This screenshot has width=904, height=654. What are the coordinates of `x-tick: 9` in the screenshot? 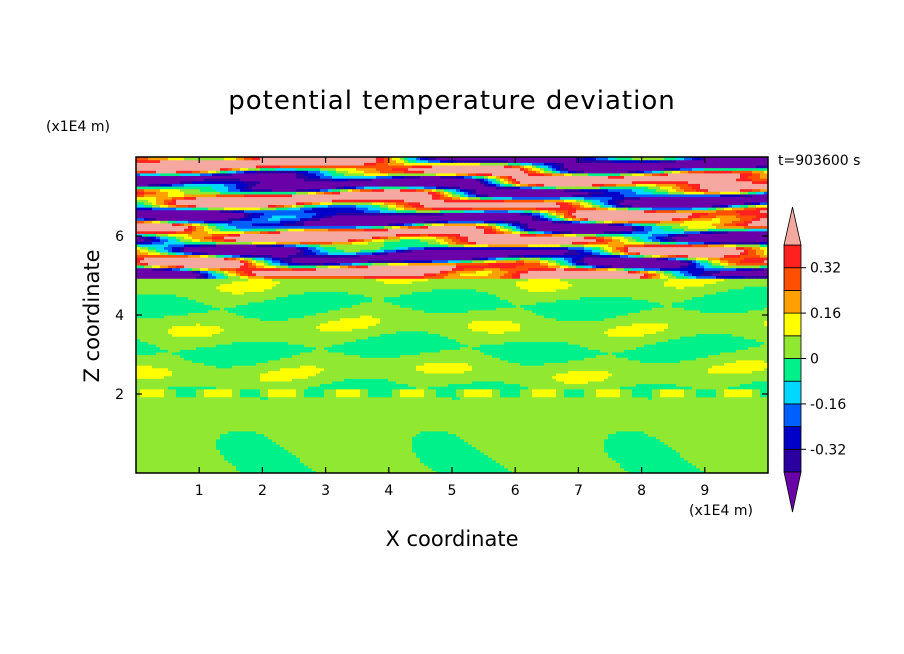 It's located at (704, 328).